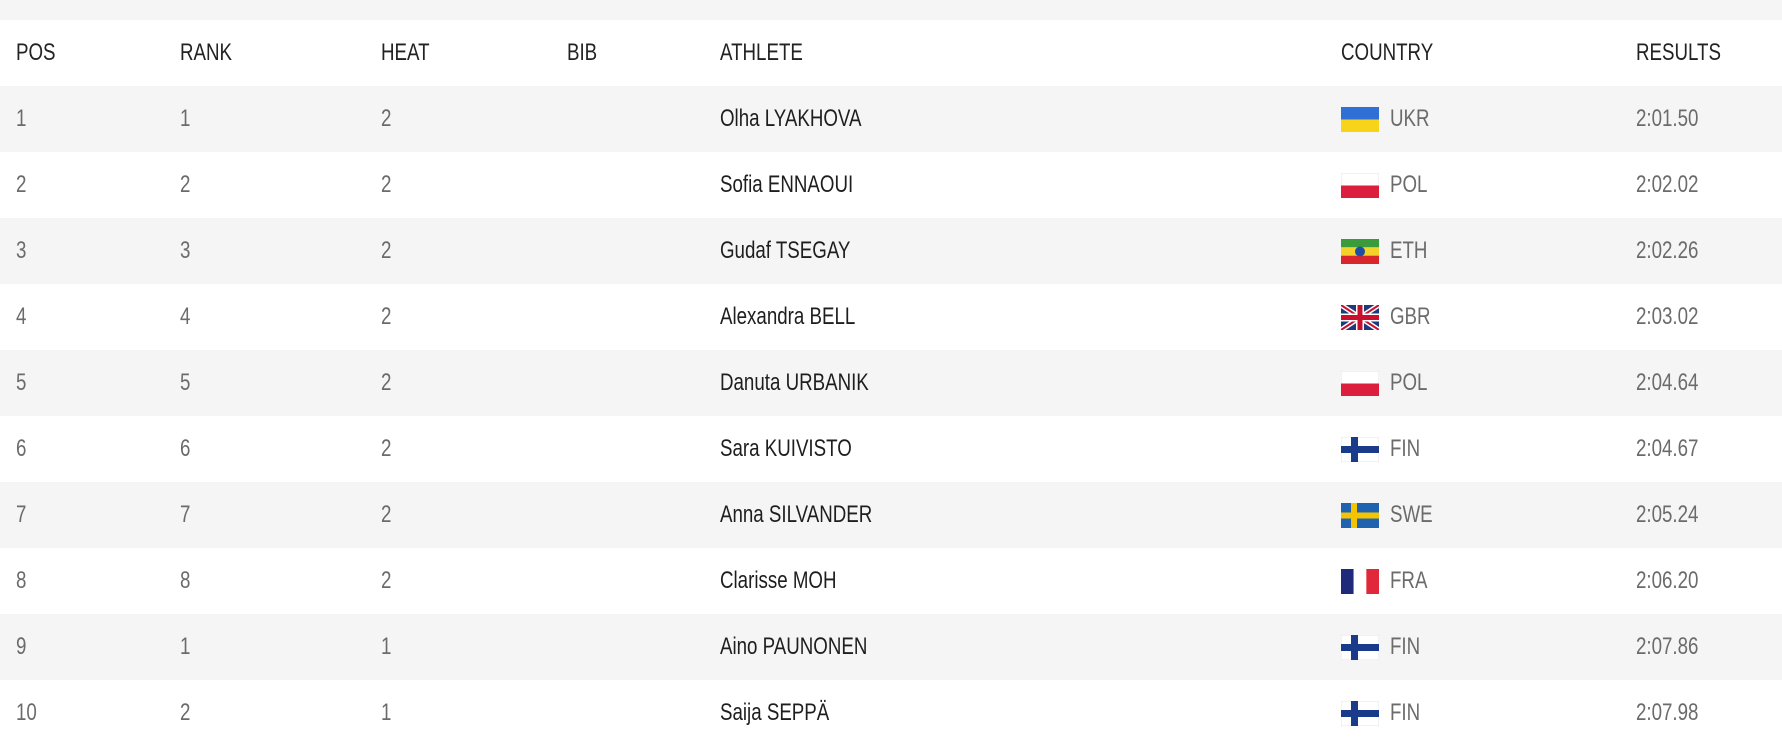  I want to click on cell-result: 2:07.98, so click(1667, 712).